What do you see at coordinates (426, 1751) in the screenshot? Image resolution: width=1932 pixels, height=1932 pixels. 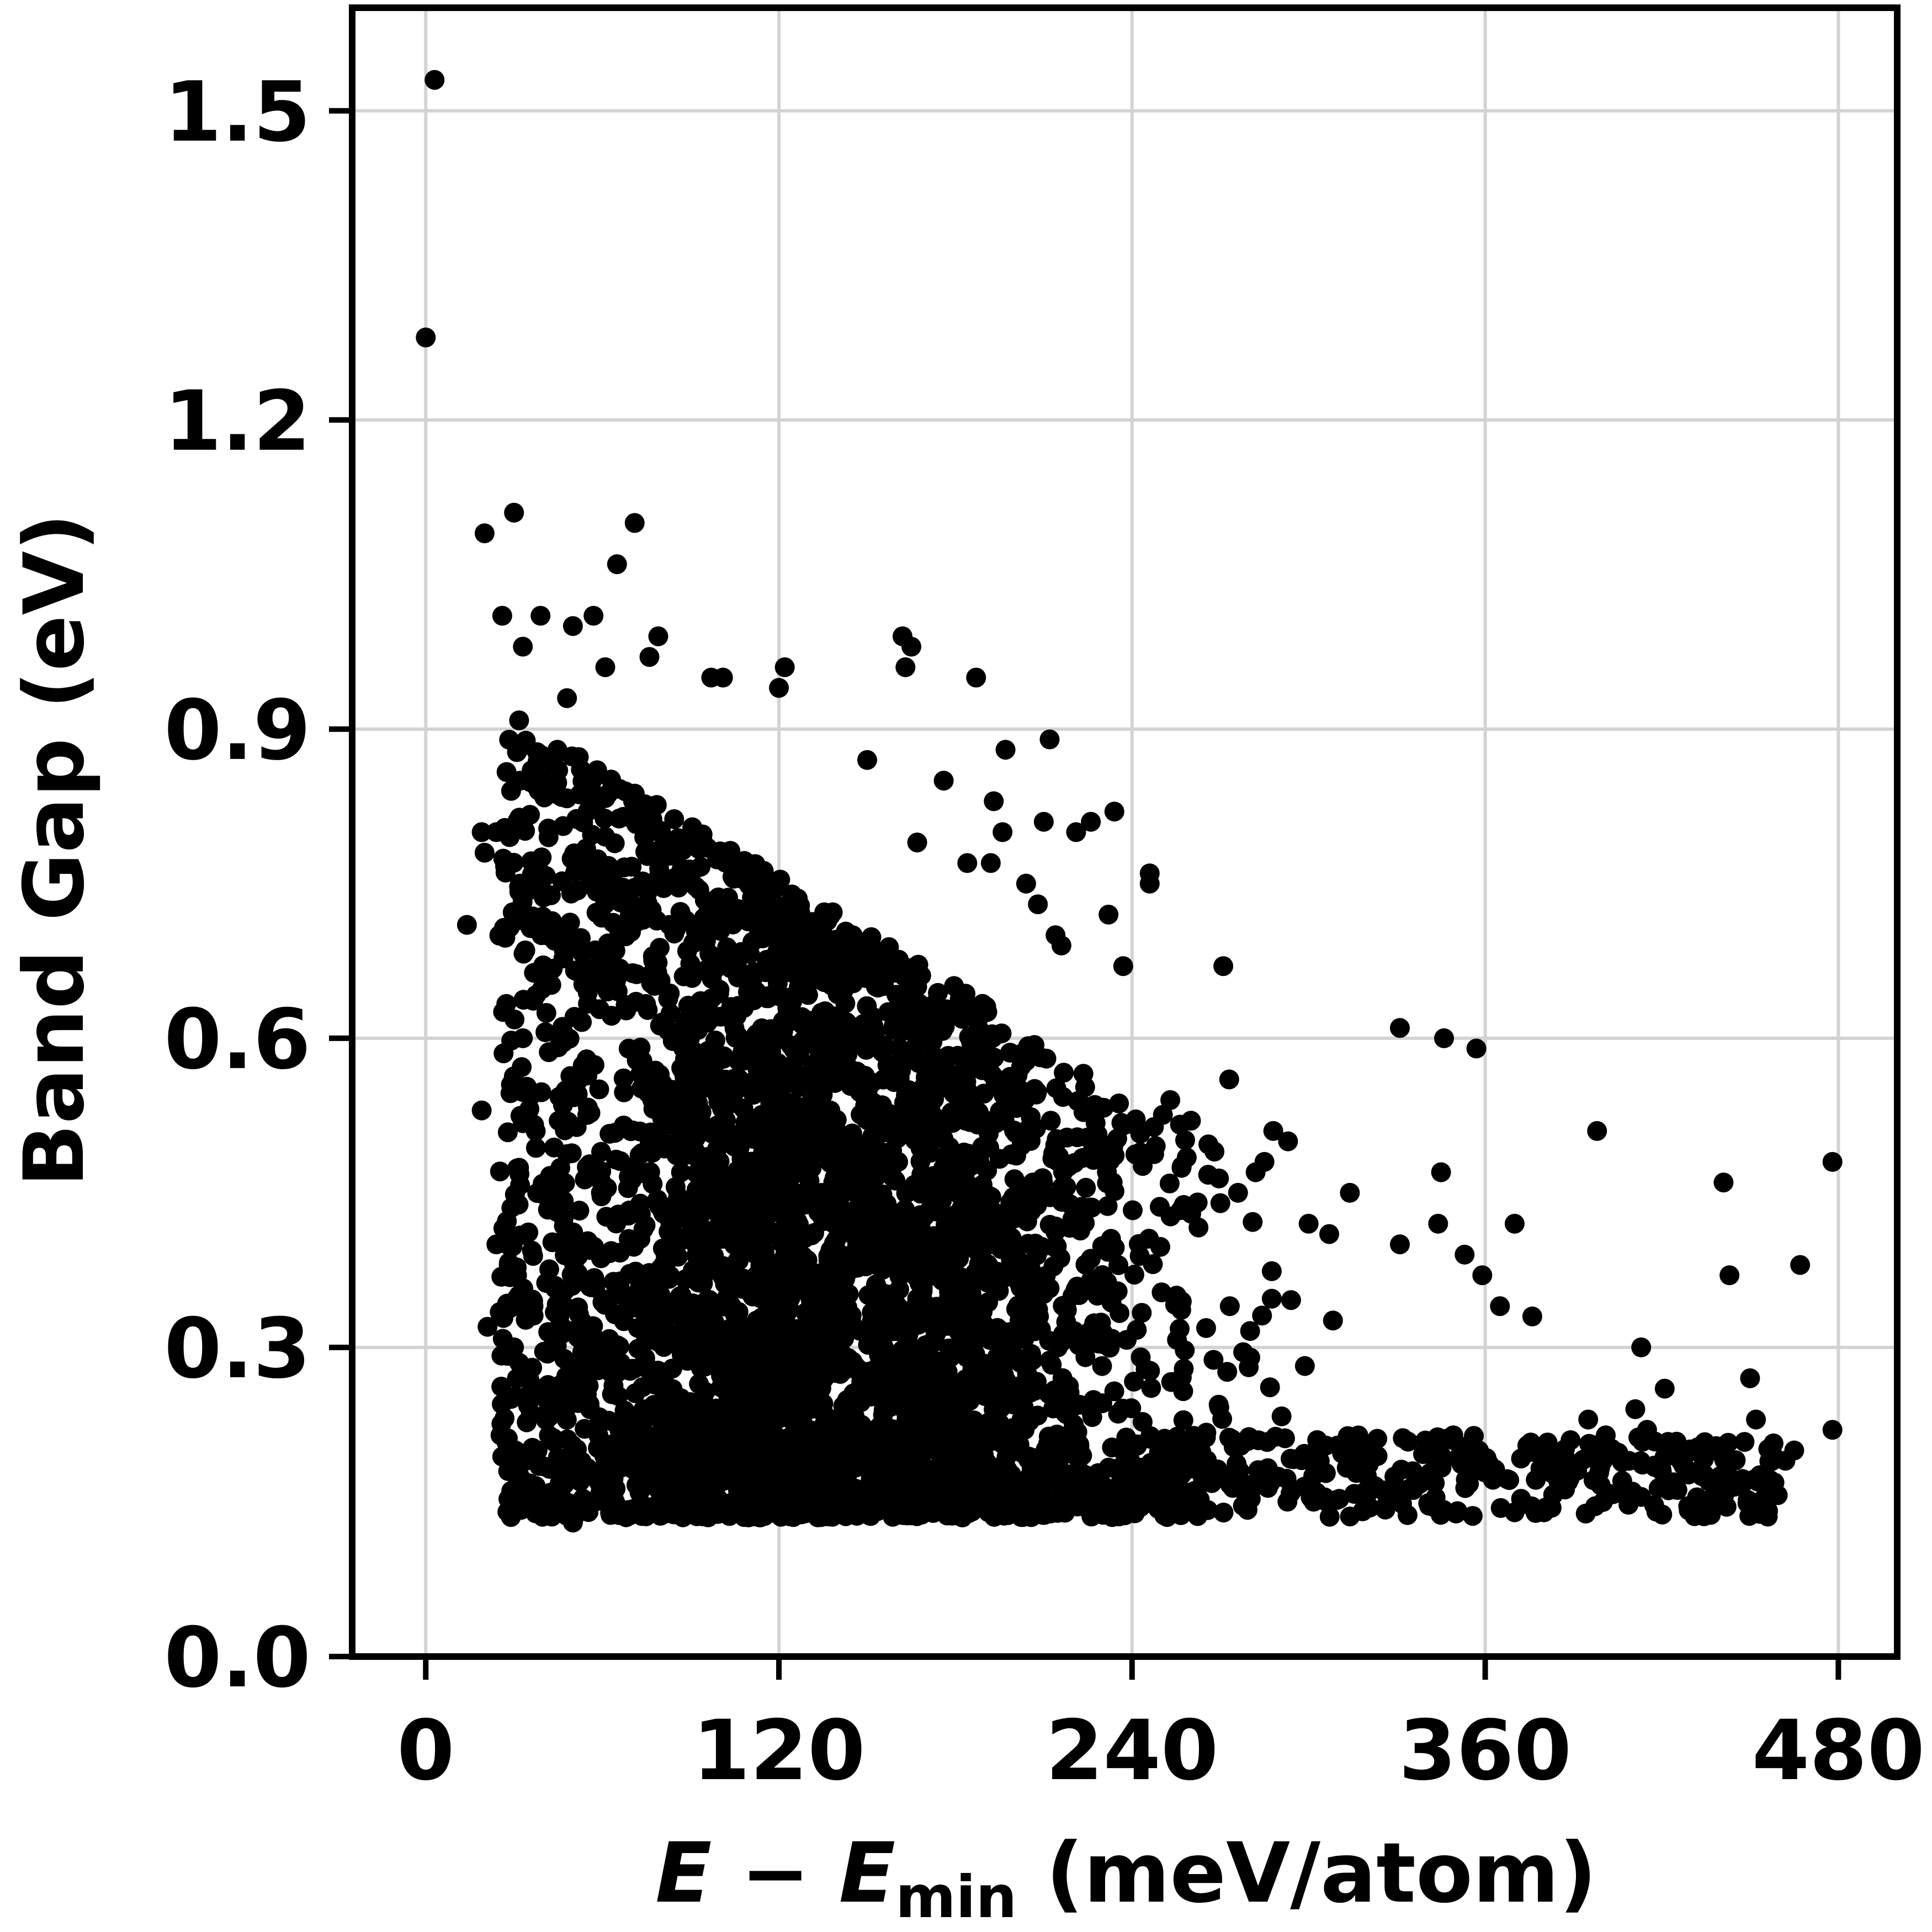 I see `x-tick-label-0: 0` at bounding box center [426, 1751].